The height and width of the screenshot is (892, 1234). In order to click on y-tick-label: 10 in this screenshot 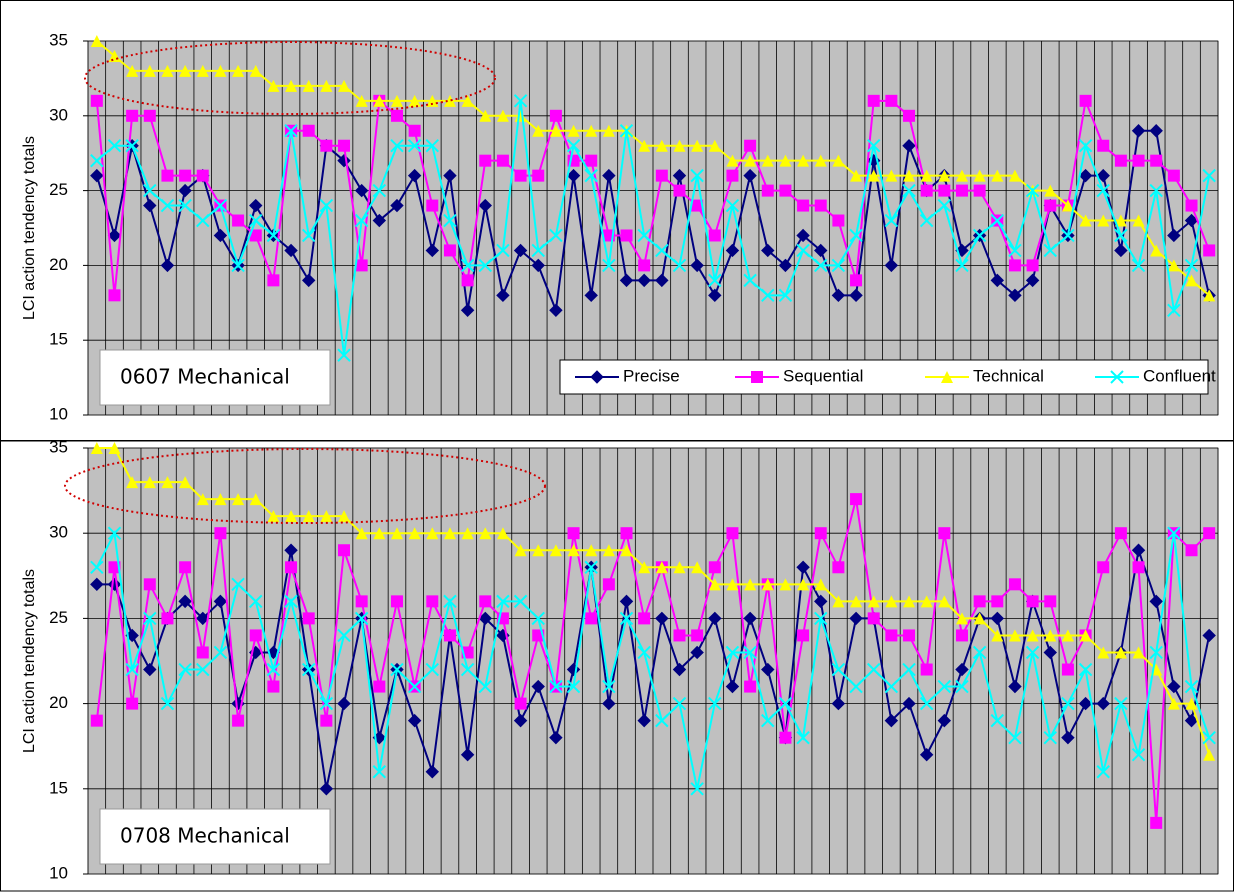, I will do `click(58, 413)`.